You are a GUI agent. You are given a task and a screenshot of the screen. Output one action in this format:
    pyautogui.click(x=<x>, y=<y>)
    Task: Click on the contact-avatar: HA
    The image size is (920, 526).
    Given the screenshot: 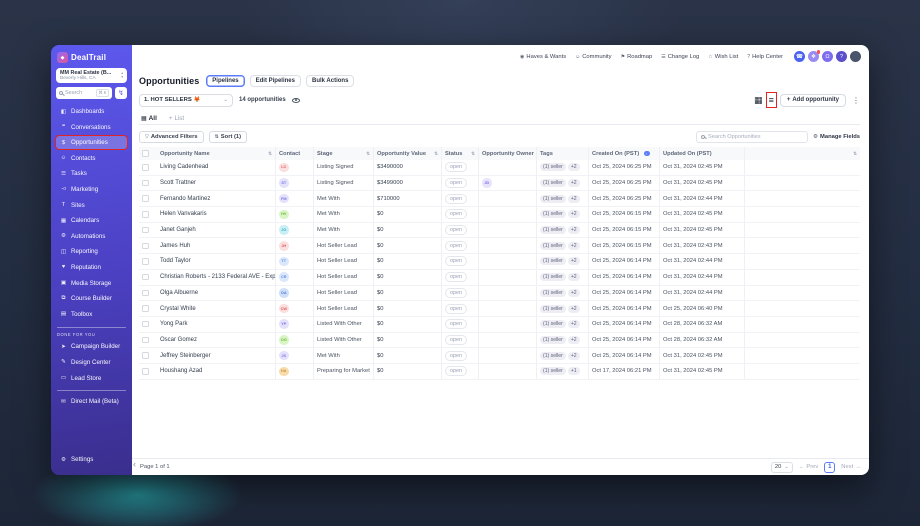 What is the action you would take?
    pyautogui.click(x=284, y=371)
    